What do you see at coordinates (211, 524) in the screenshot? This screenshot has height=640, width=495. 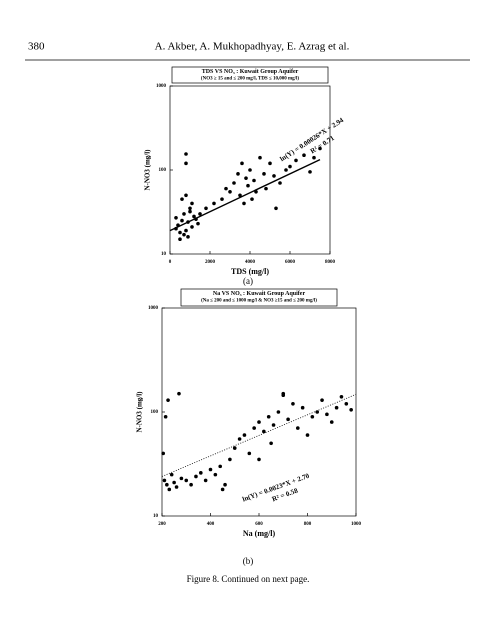 I see `x-tick-label: 400` at bounding box center [211, 524].